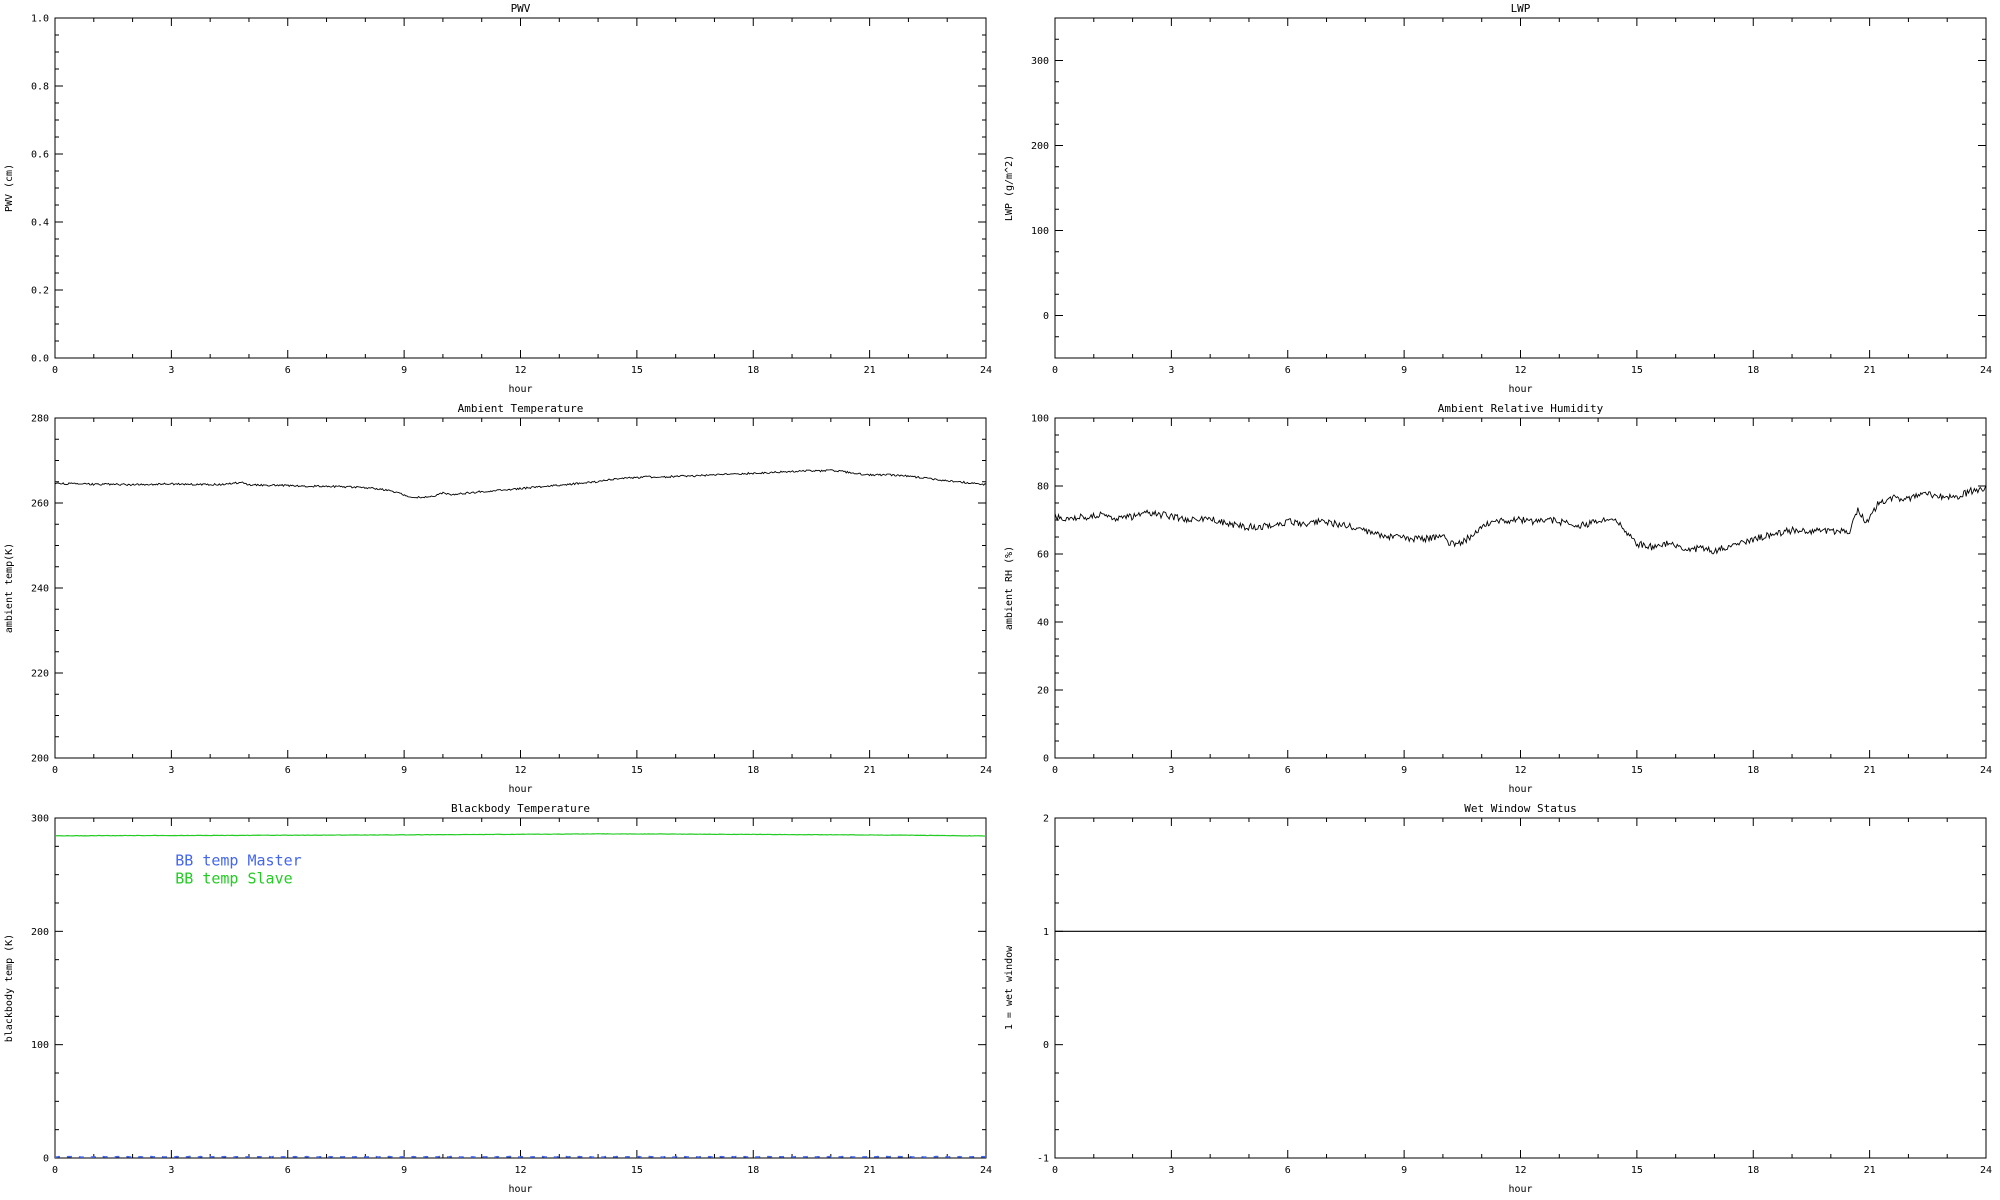  I want to click on y-tick-label: 1, so click(1046, 932).